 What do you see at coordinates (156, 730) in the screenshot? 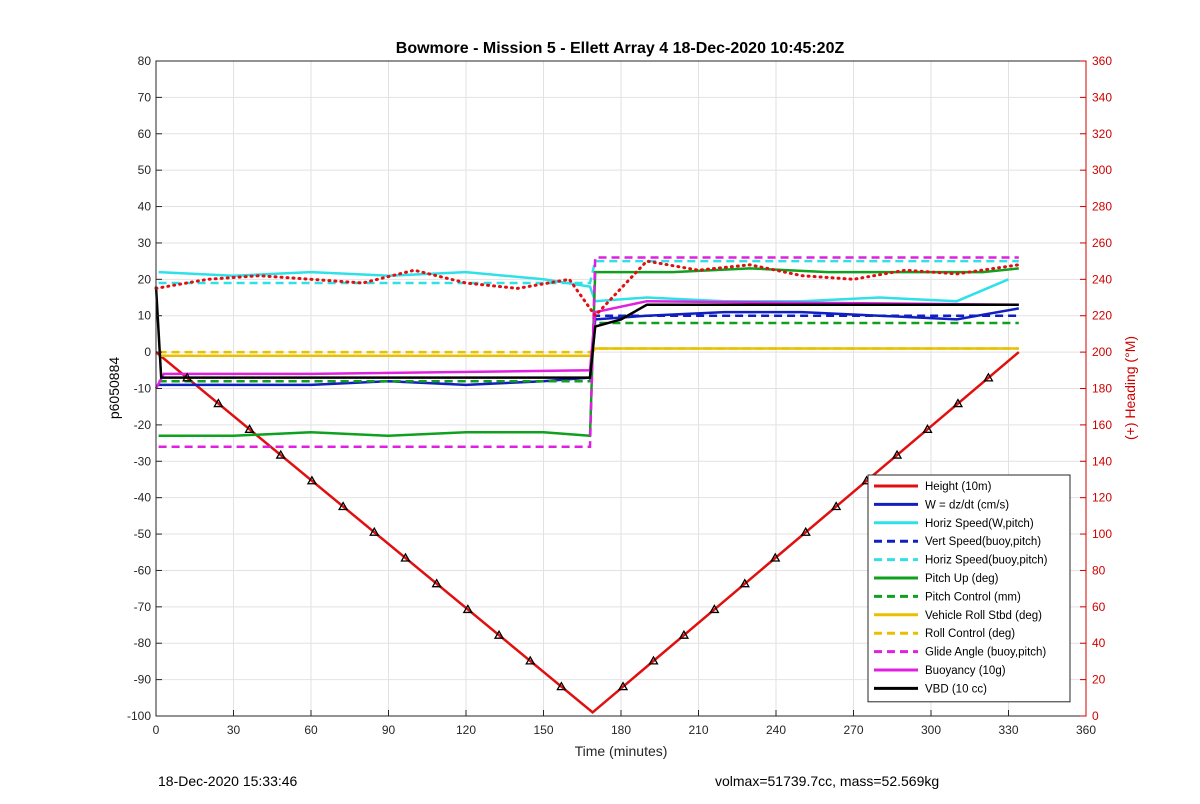
I see `x-tick-label: 0` at bounding box center [156, 730].